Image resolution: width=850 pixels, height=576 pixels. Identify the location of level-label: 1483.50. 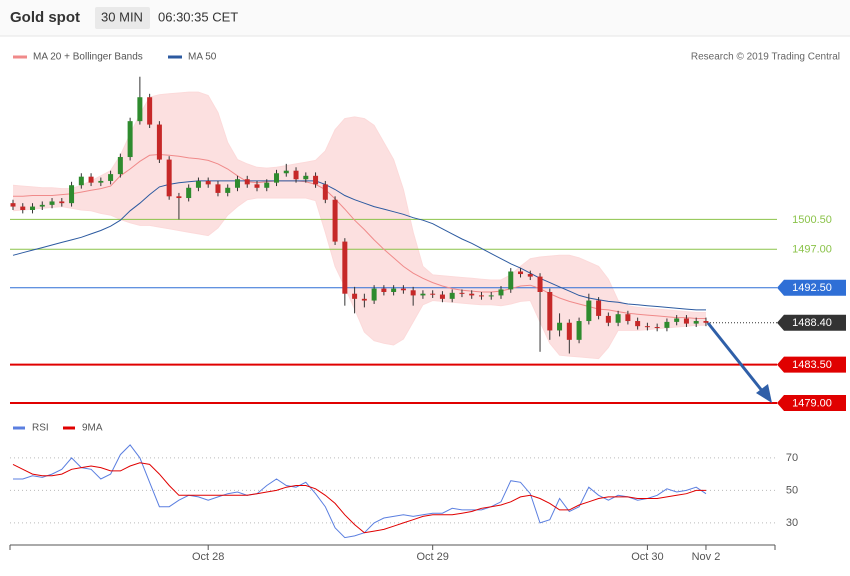
(812, 365).